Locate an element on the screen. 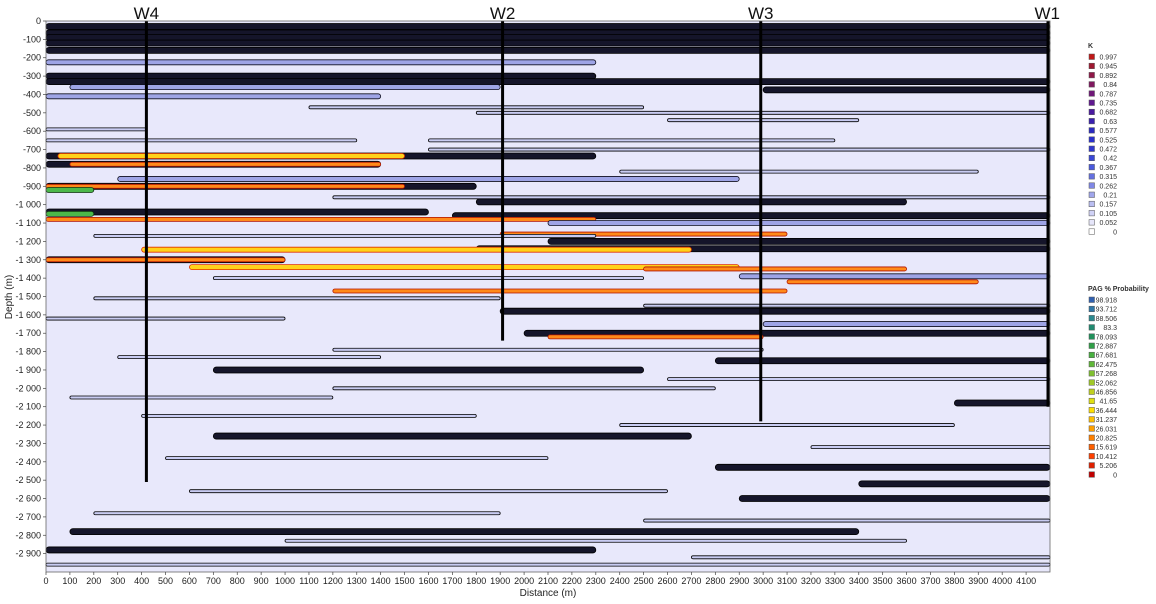  legend-label: 0.052 is located at coordinates (1108, 223).